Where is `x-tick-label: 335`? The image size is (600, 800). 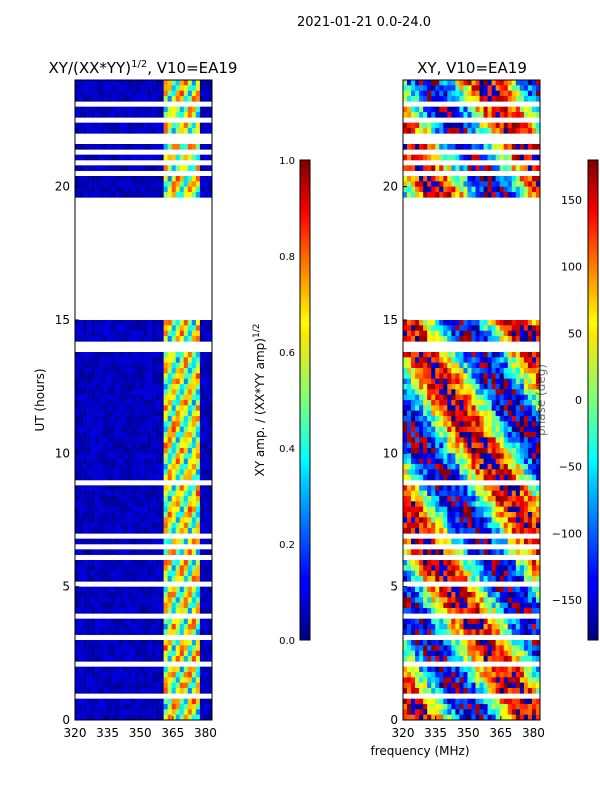
x-tick-label: 335 is located at coordinates (107, 733).